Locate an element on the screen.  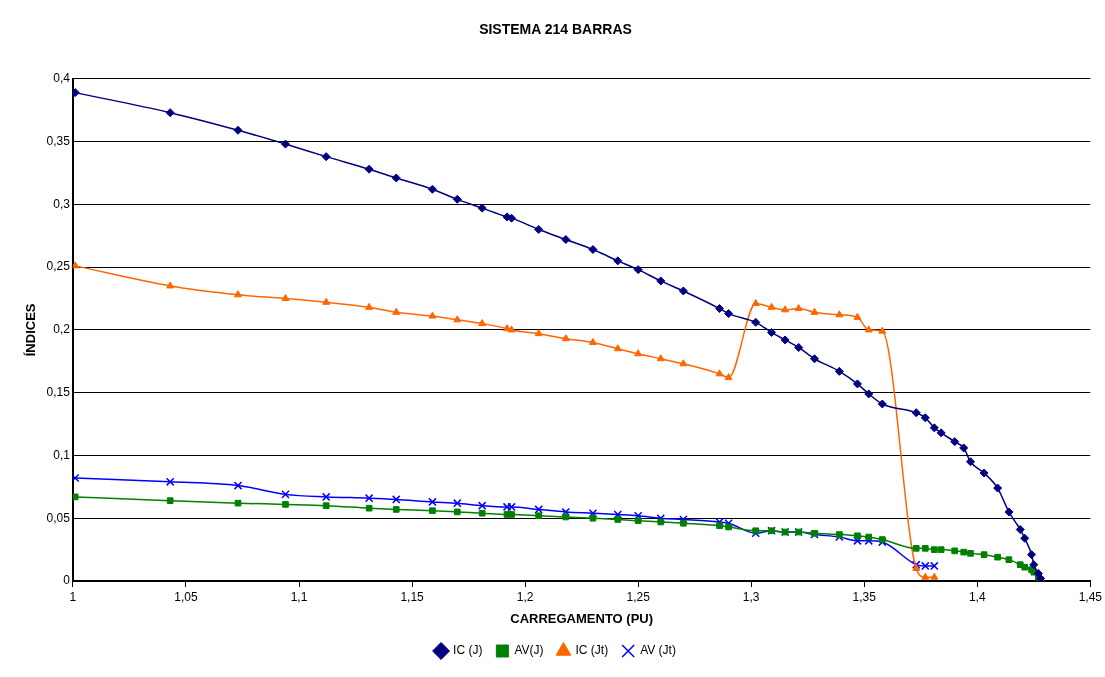
y-tick-label: 0,15 is located at coordinates (58, 391).